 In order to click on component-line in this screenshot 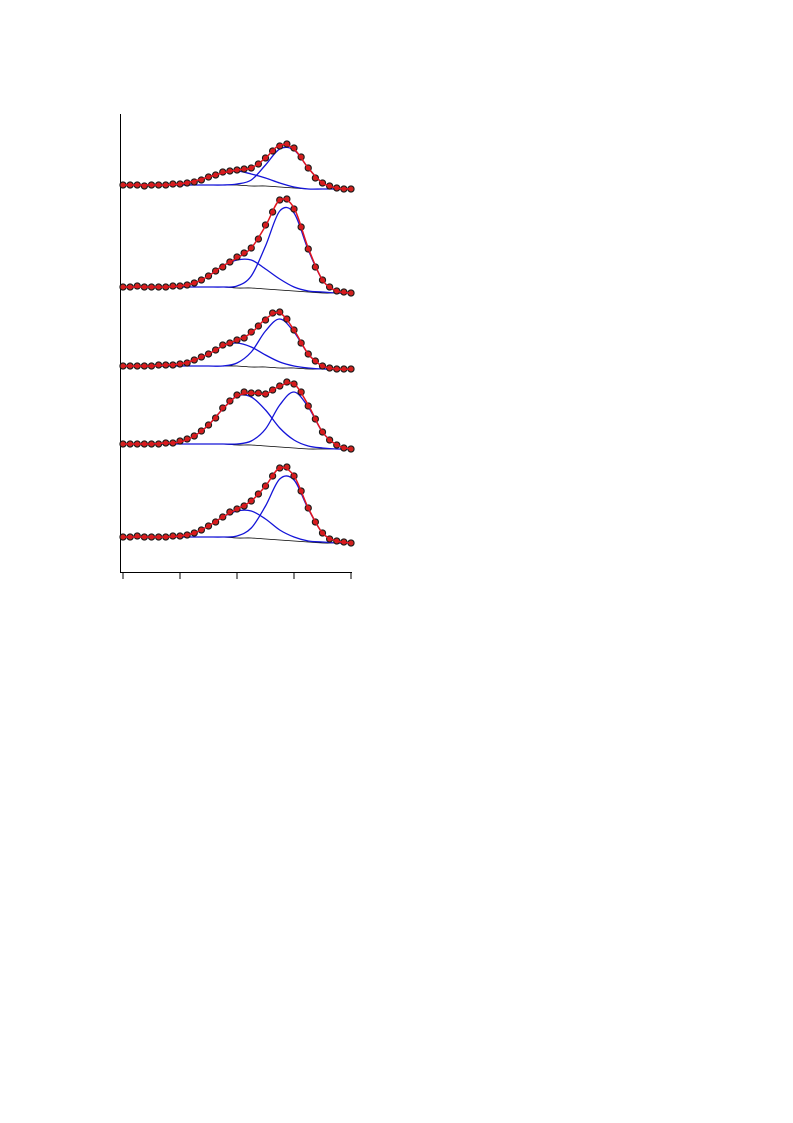, I will do `click(237, 250)`.